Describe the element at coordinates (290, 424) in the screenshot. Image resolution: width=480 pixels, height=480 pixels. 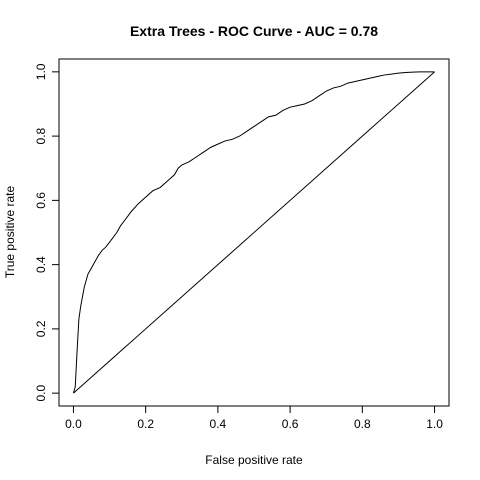
I see `x-tick-label: 0.6` at that location.